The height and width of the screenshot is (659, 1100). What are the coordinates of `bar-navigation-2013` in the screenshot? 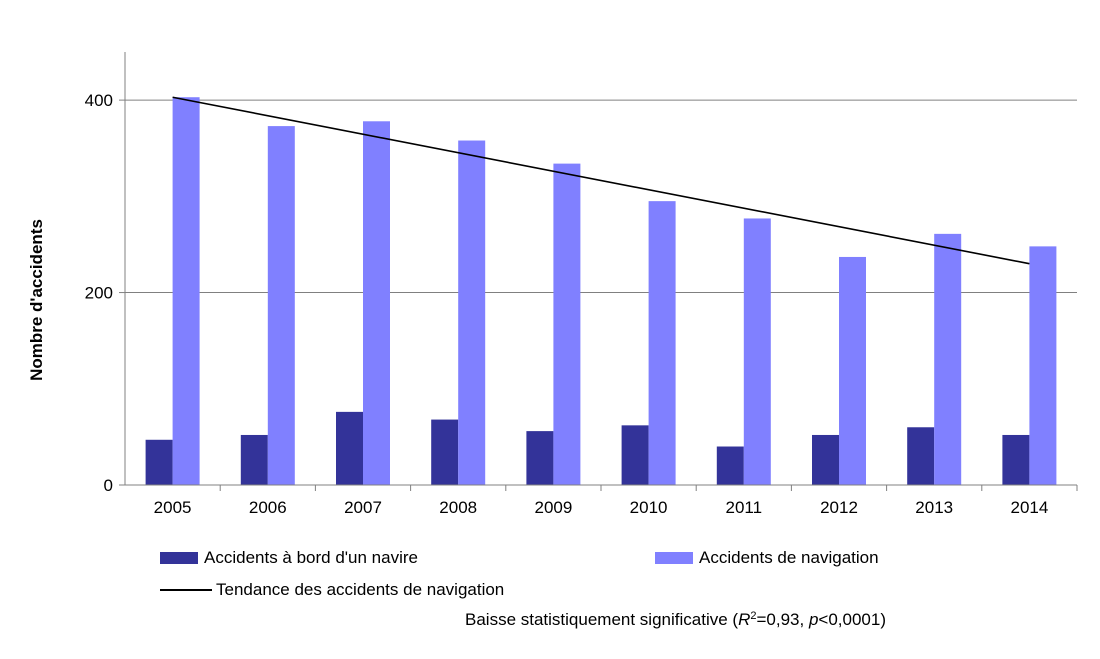 It's located at (948, 359).